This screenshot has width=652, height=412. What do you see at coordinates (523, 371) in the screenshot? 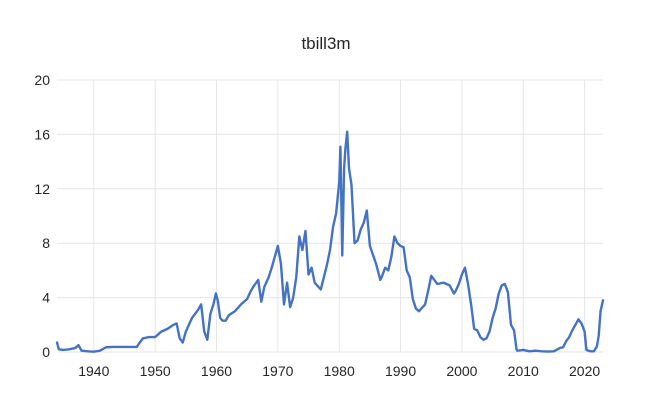
I see `x-tick-label: 2010` at bounding box center [523, 371].